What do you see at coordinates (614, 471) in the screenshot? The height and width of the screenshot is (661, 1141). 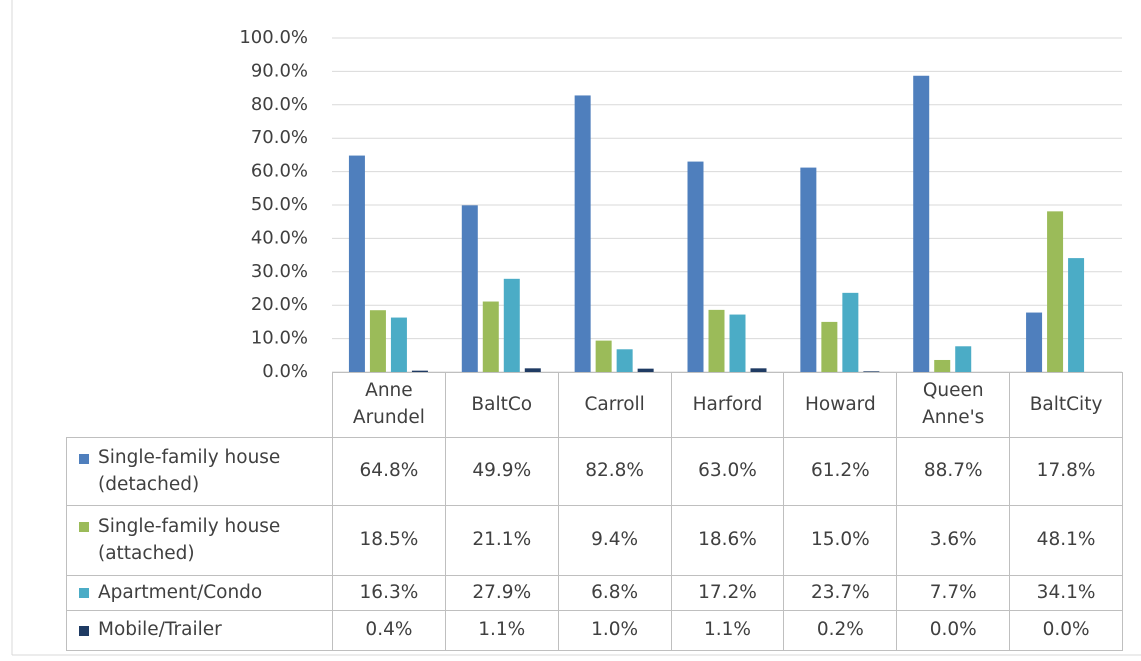 I see `table-value: 82.8%` at bounding box center [614, 471].